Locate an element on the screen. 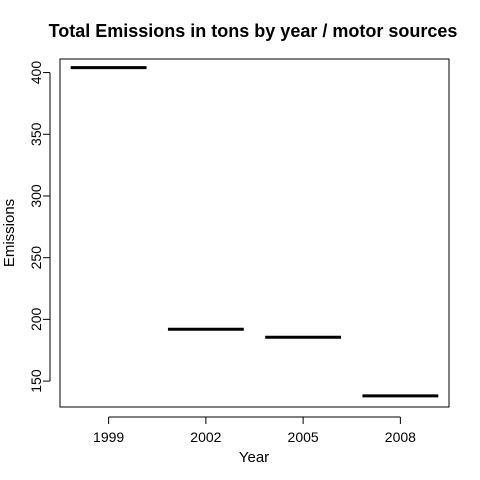 The width and height of the screenshot is (480, 480). y-tick-label: 350 is located at coordinates (36, 134).